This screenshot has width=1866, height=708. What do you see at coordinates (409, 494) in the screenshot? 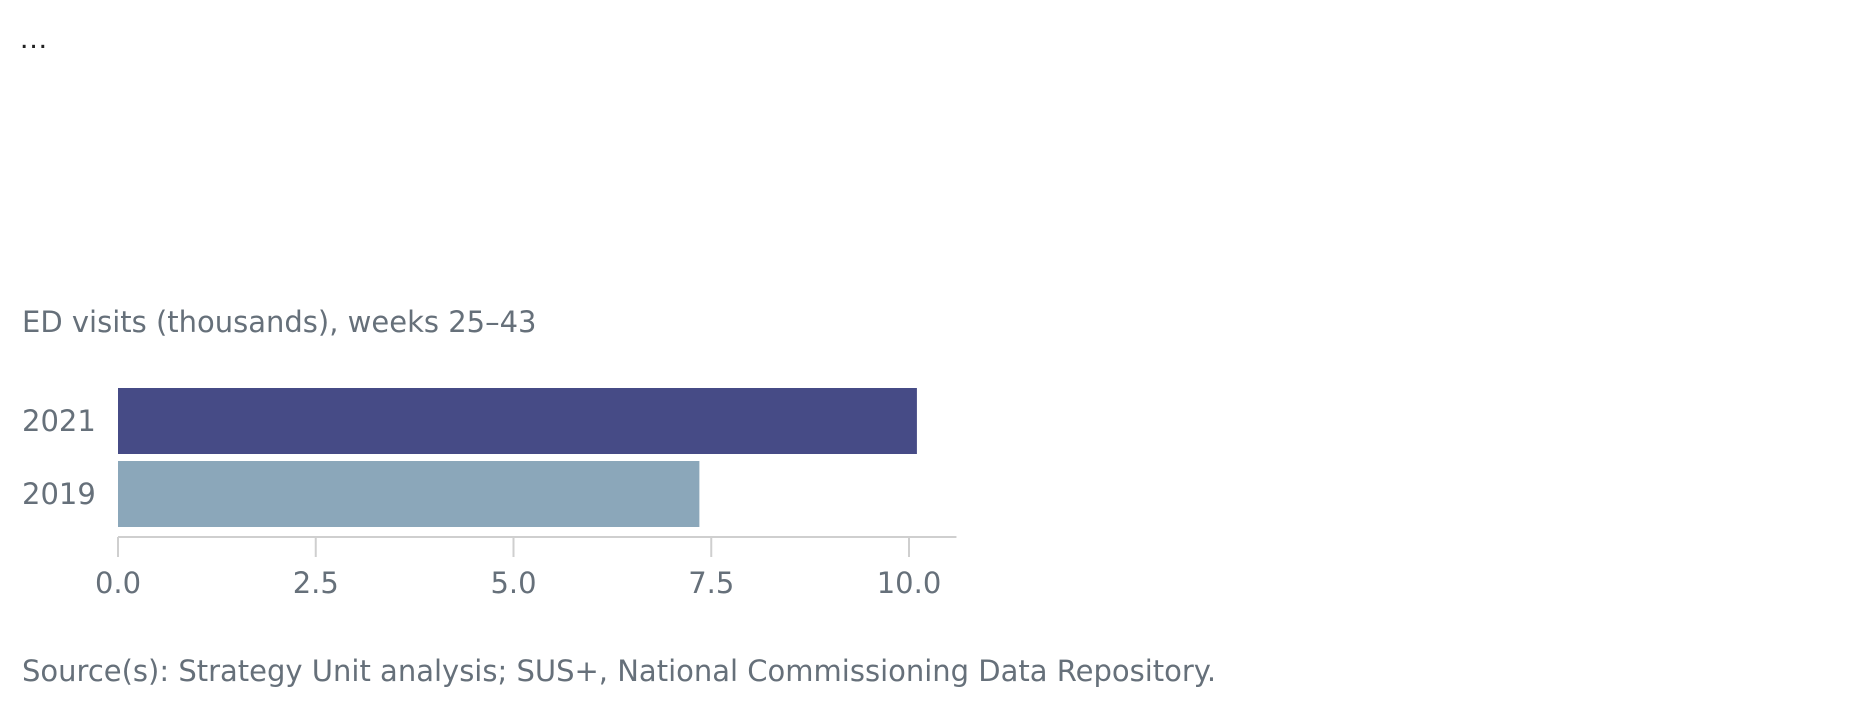
I see `bar-2019` at bounding box center [409, 494].